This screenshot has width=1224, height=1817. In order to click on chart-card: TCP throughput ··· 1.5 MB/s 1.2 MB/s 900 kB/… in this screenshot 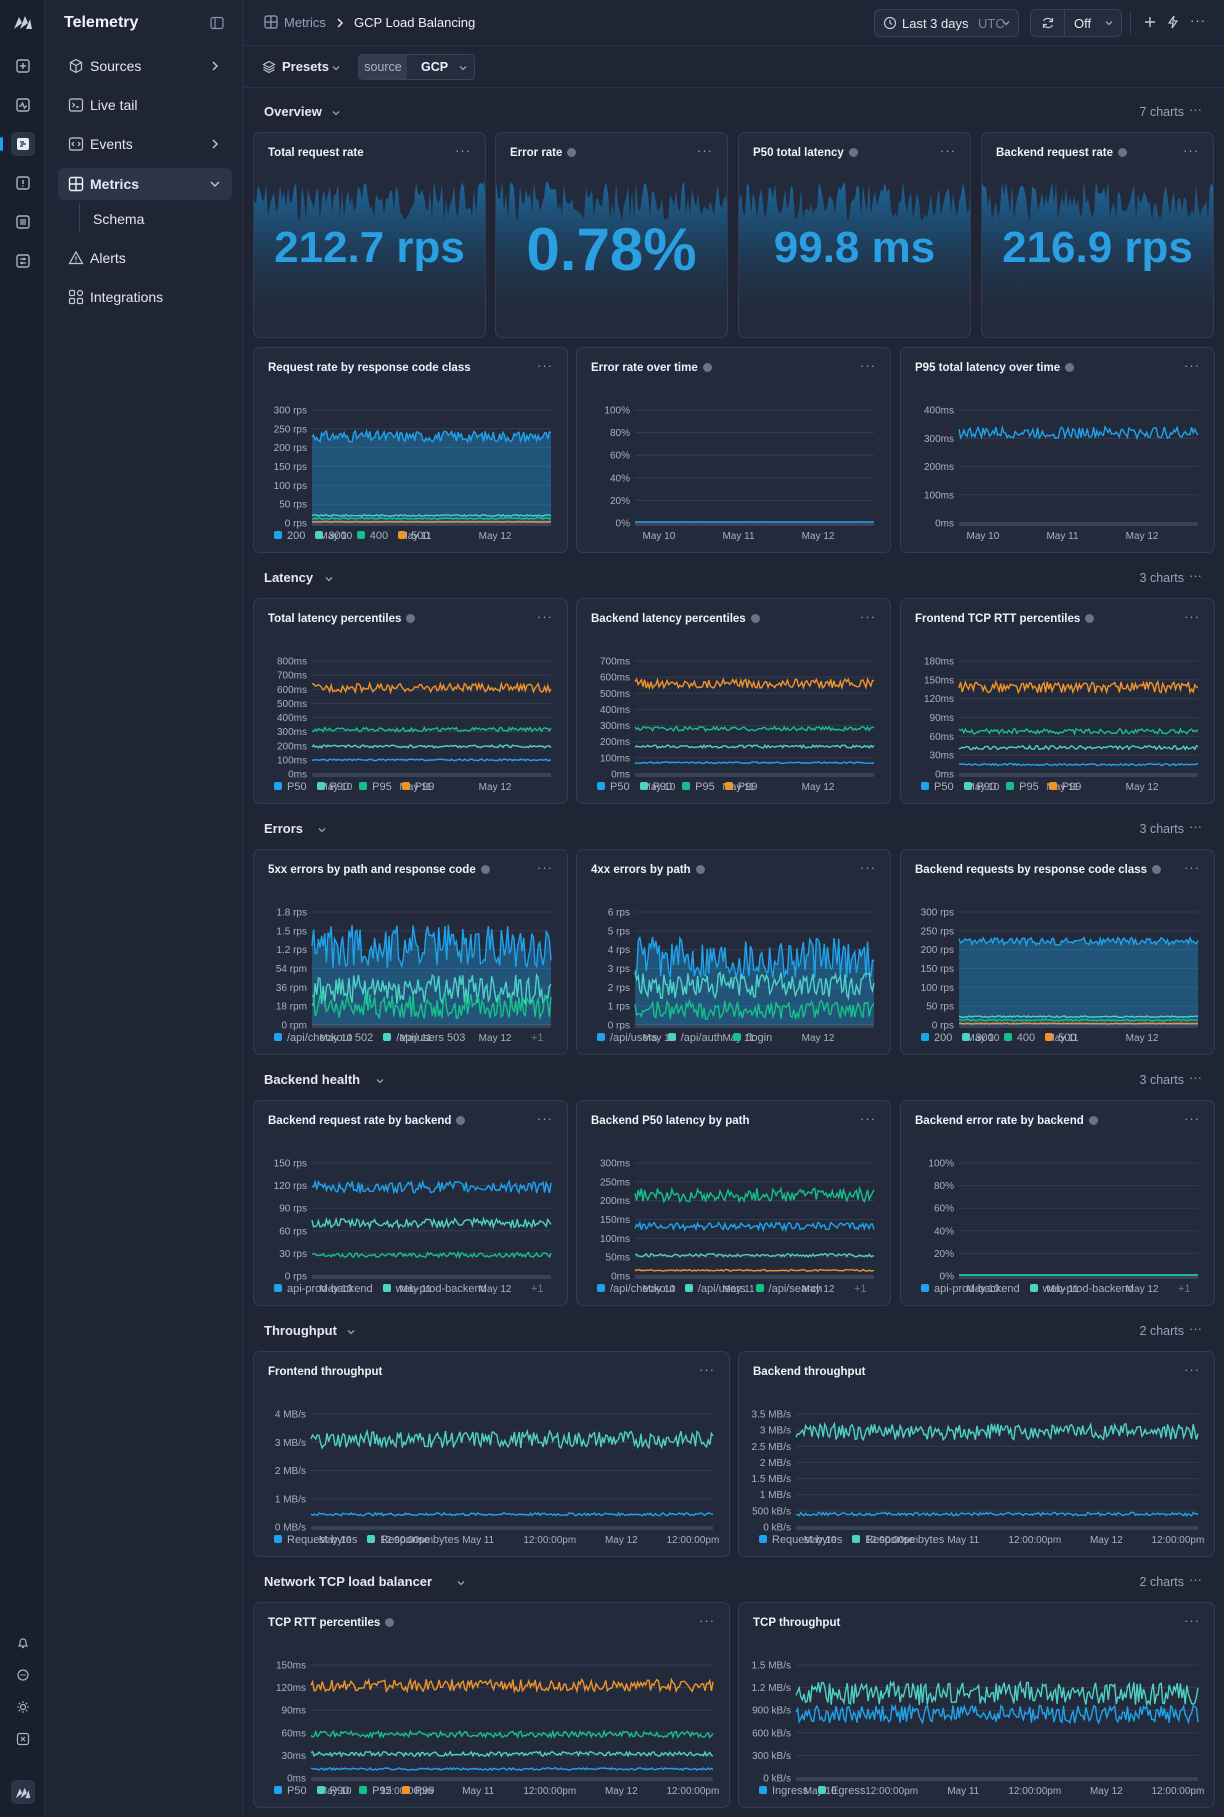, I will do `click(976, 1705)`.